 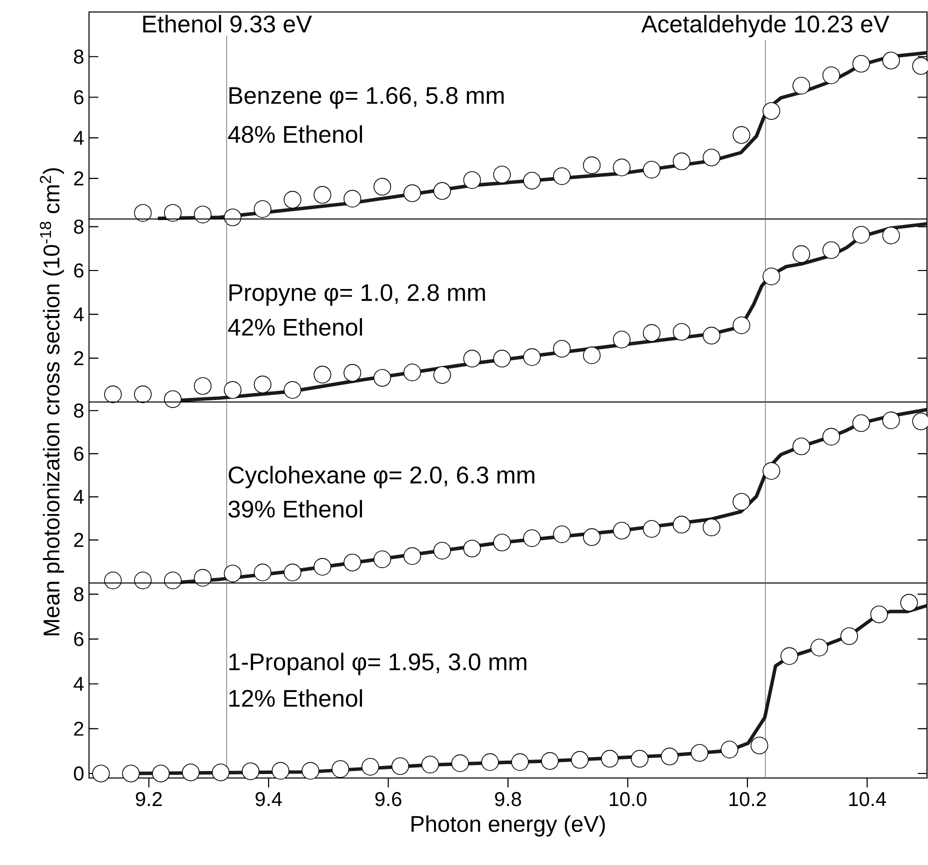 I want to click on annotation: Propyne φ= 1.0, 2.8 mm, so click(x=357, y=295).